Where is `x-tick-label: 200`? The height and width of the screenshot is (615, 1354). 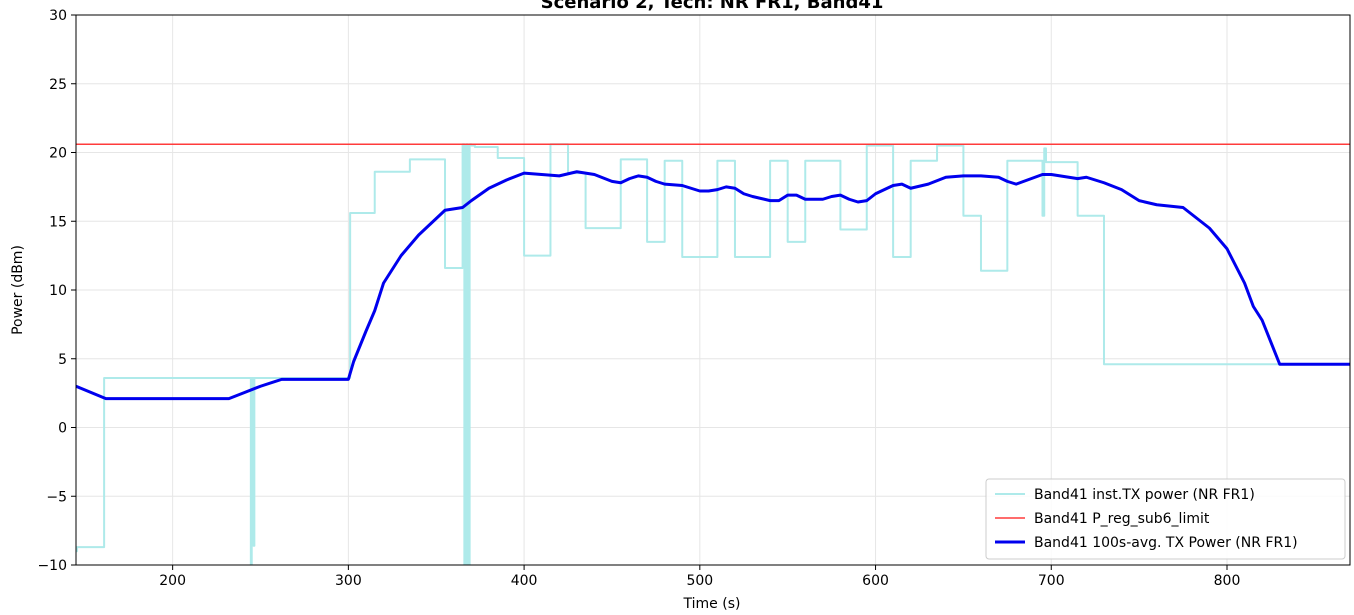
x-tick-label: 200 is located at coordinates (172, 581).